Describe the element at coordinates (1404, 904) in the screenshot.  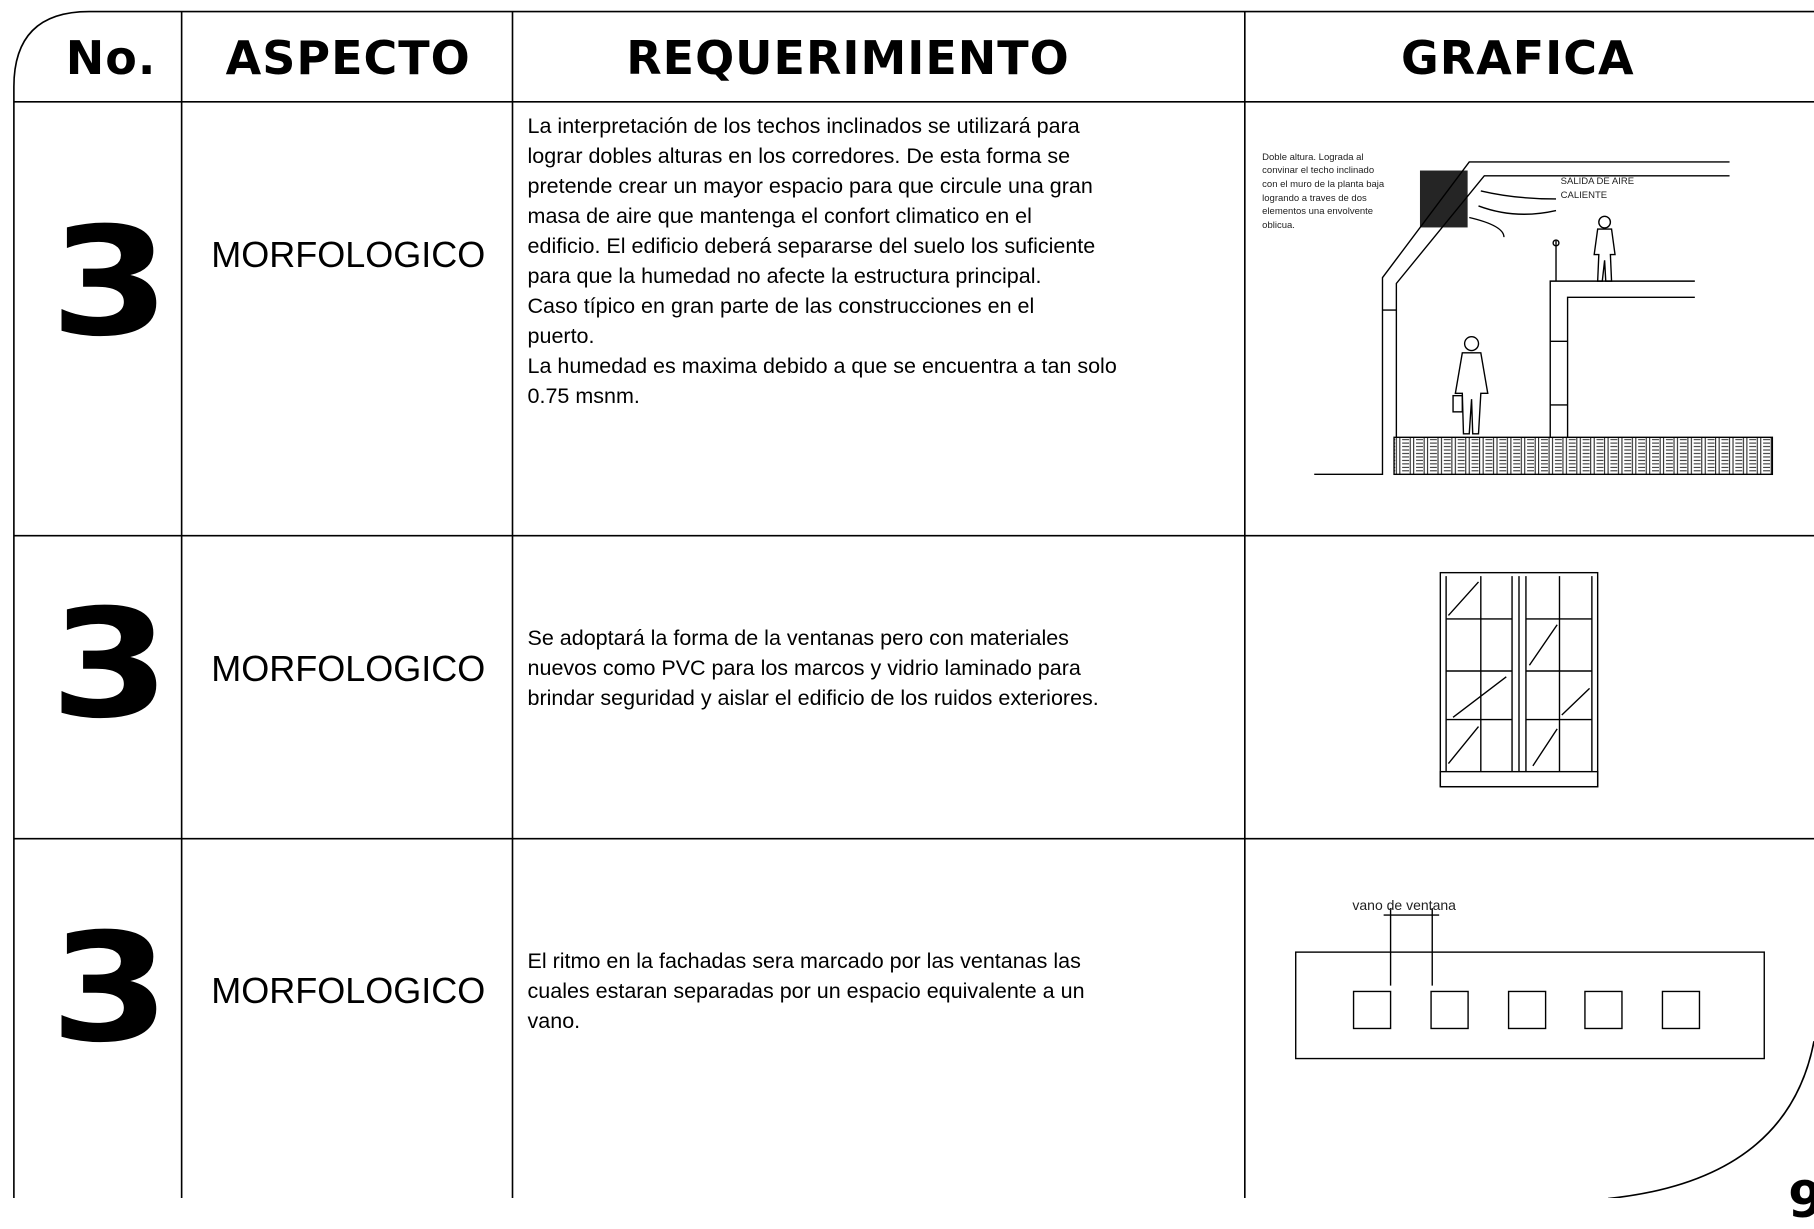
I see `drawing-label: vano de ventana` at that location.